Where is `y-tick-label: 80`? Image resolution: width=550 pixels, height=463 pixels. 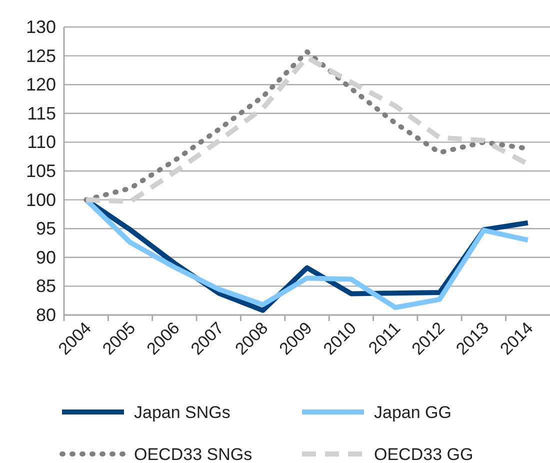
y-tick-label: 80 is located at coordinates (46, 315).